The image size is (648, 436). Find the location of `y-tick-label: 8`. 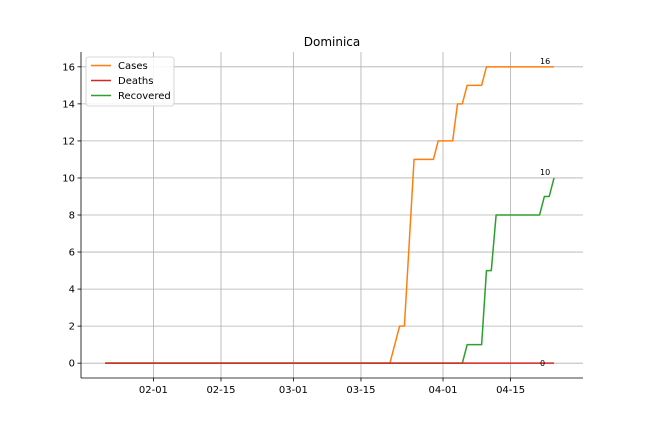

y-tick-label: 8 is located at coordinates (72, 216).